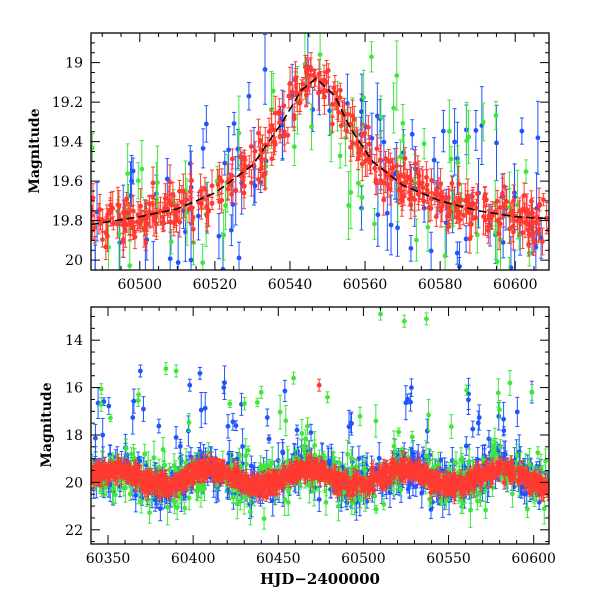 This screenshot has width=600, height=600. Describe the element at coordinates (365, 285) in the screenshot. I see `x-tick-label: 60560` at that location.